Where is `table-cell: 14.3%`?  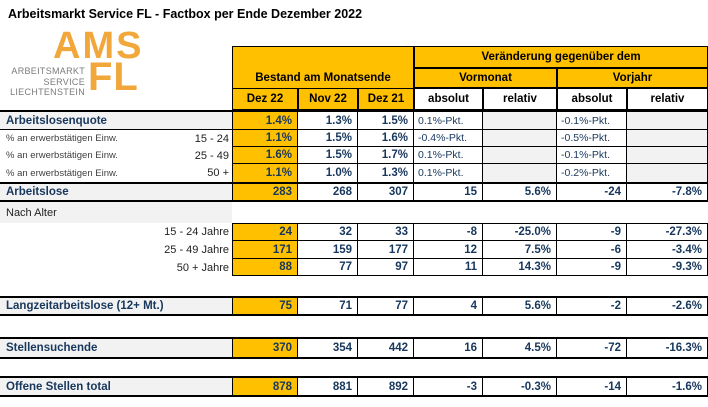
table-cell: 14.3% is located at coordinates (520, 267).